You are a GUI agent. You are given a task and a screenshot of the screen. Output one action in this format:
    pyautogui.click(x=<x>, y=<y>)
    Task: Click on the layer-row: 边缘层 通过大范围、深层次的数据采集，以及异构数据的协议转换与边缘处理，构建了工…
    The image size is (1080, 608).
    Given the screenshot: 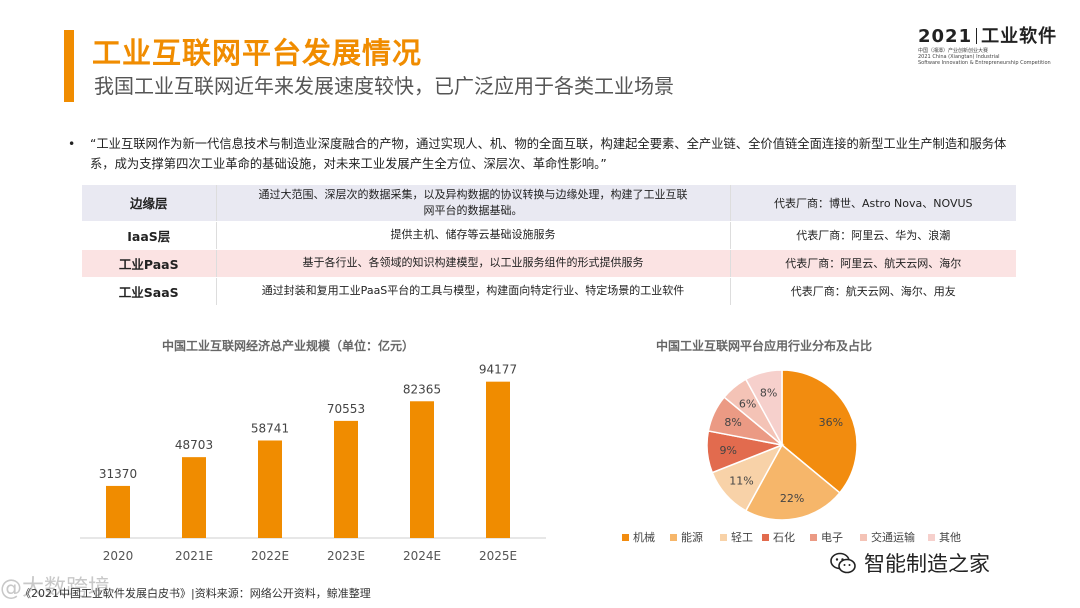 What is the action you would take?
    pyautogui.click(x=549, y=203)
    